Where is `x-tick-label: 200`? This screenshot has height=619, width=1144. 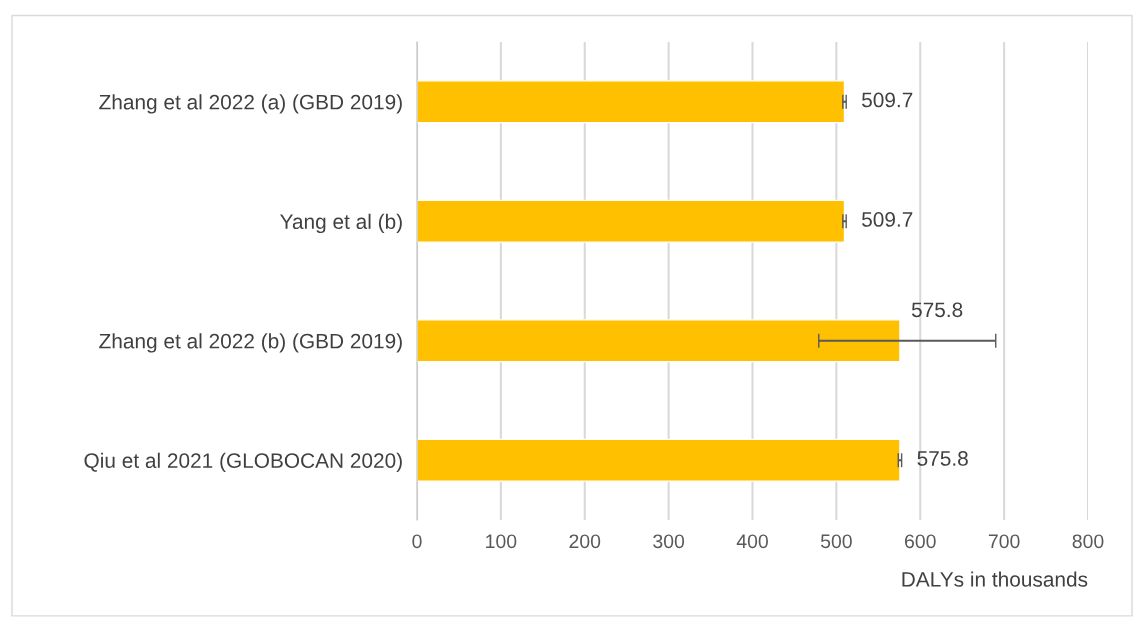 x-tick-label: 200 is located at coordinates (585, 541).